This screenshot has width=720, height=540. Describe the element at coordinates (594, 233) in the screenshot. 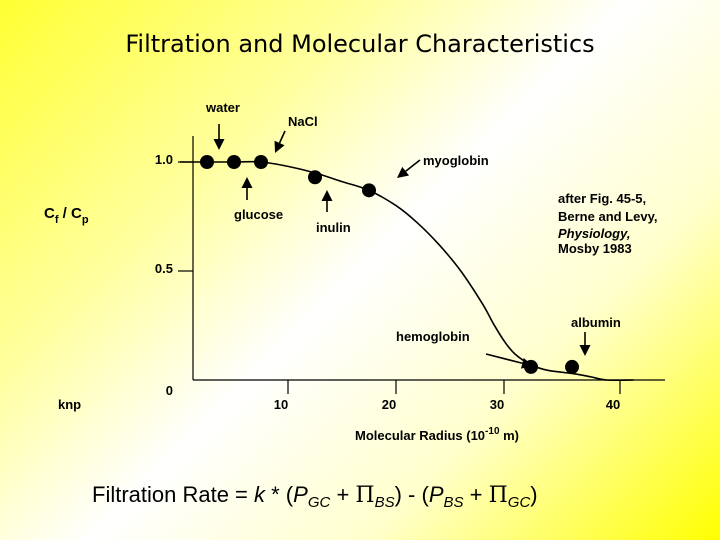

I see `citation-line-3: Physiology,` at that location.